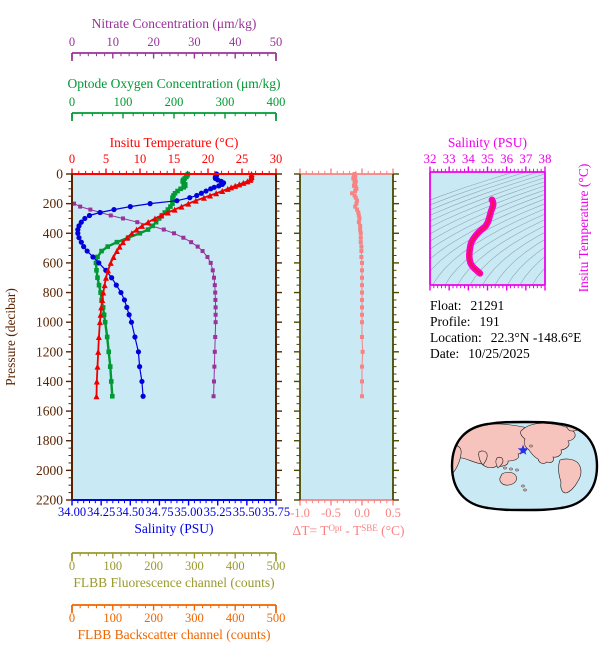 The width and height of the screenshot is (609, 663). I want to click on tick-label: 35.25, so click(218, 512).